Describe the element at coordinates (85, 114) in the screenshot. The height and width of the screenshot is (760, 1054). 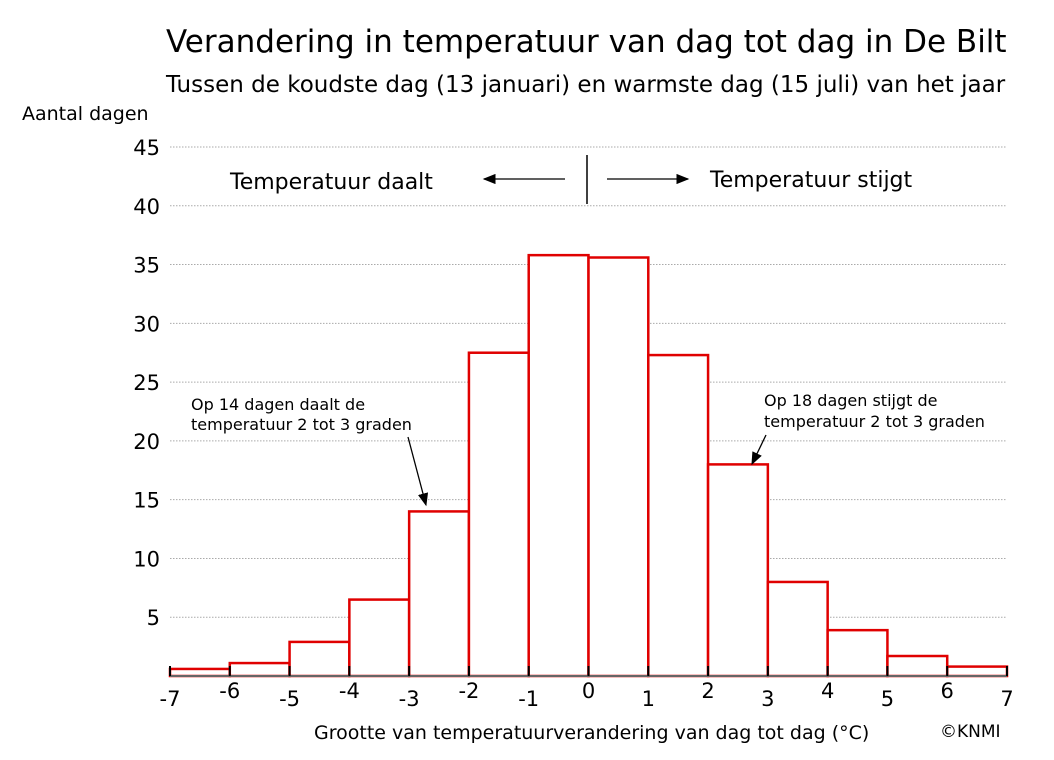
I see `y-axis-label: Aantal dagen` at that location.